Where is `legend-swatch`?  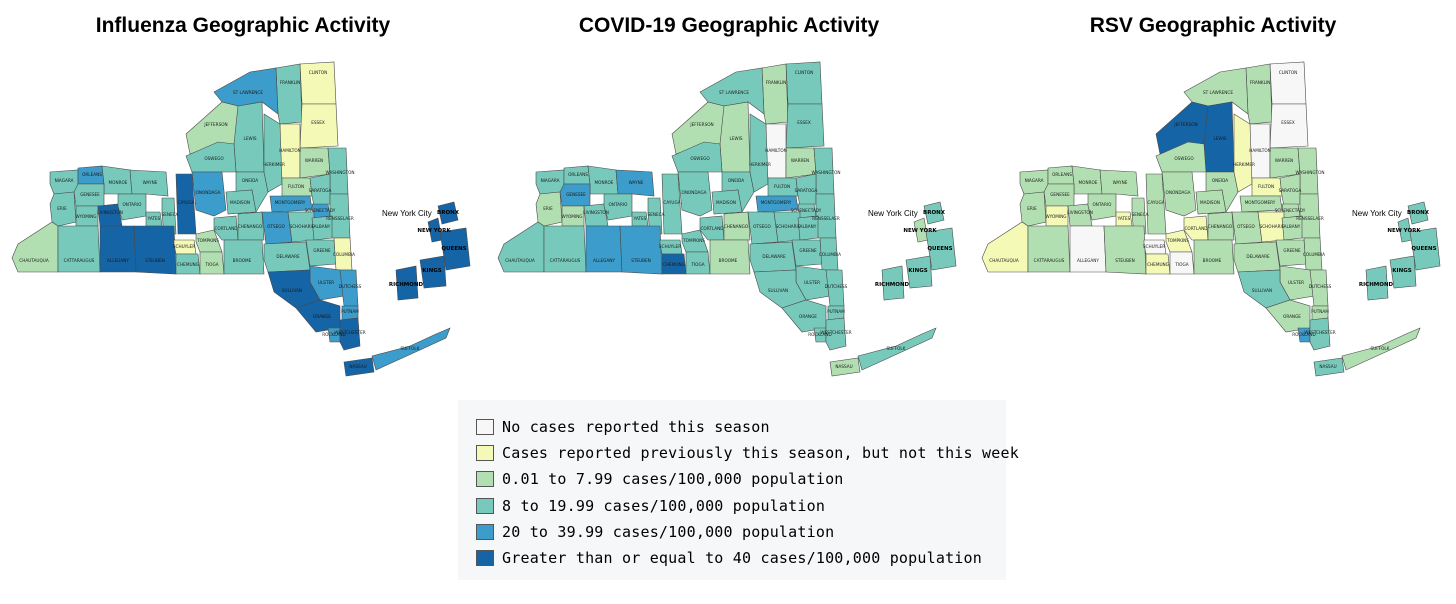 legend-swatch is located at coordinates (485, 532).